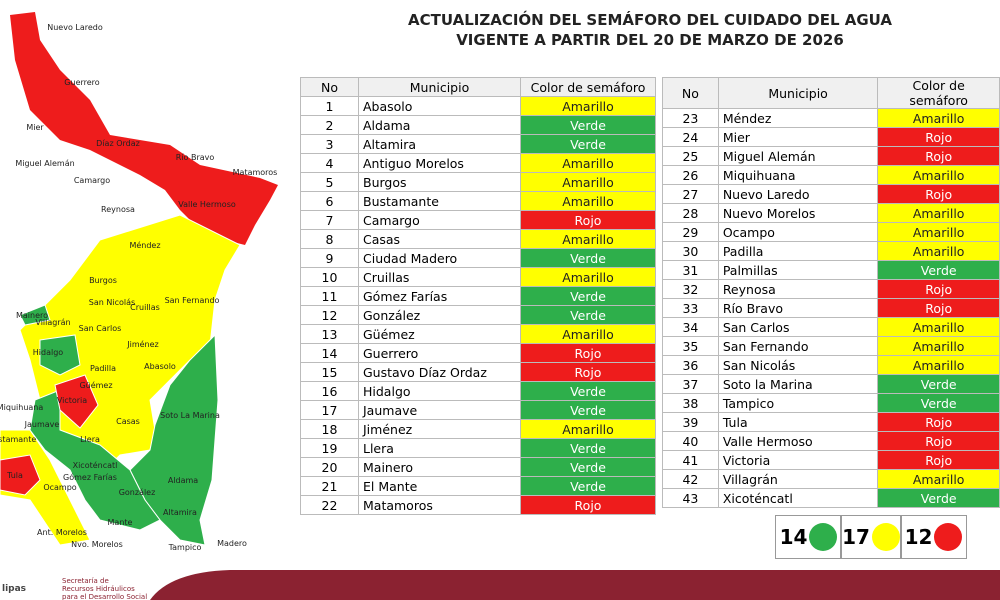  What do you see at coordinates (329, 106) in the screenshot?
I see `cell: 1` at bounding box center [329, 106].